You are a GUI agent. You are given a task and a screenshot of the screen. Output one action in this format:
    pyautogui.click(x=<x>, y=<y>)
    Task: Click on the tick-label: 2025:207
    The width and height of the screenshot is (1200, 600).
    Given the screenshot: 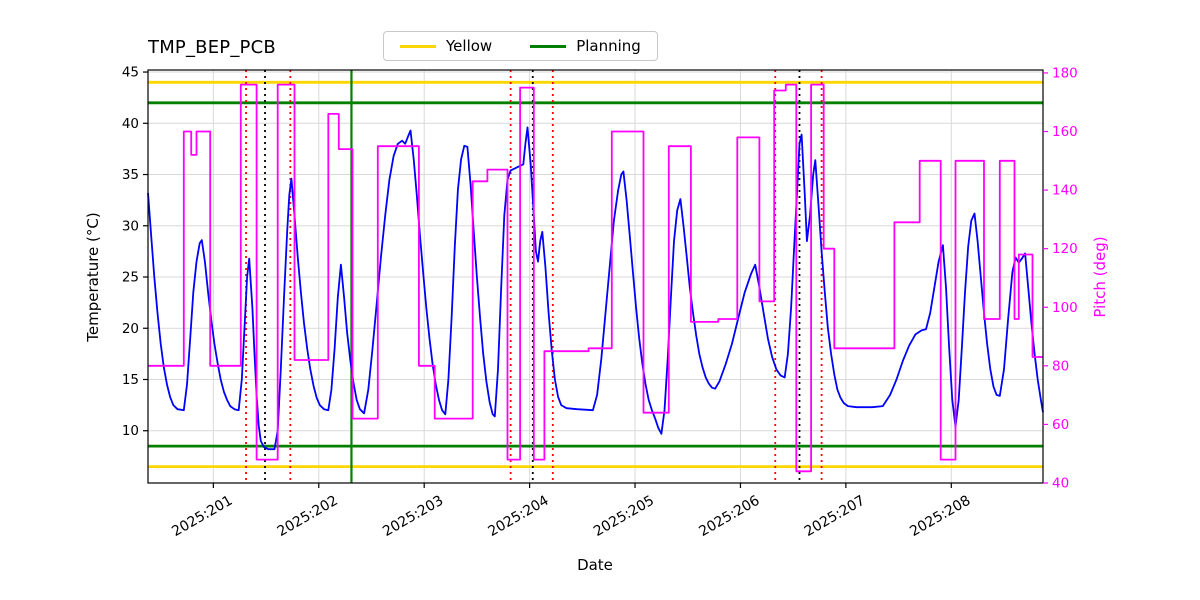 What is the action you would take?
    pyautogui.click(x=835, y=516)
    